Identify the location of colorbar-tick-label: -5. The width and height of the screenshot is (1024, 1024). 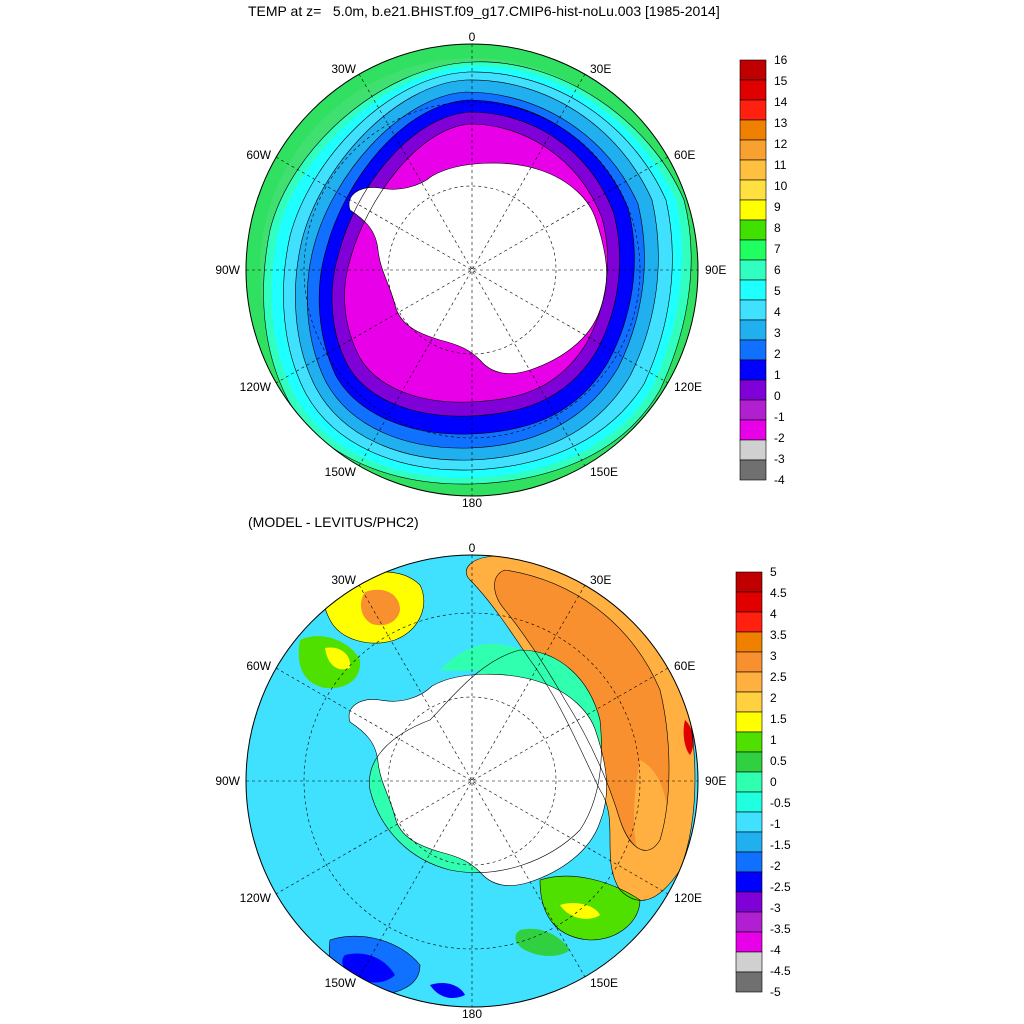
(775, 992).